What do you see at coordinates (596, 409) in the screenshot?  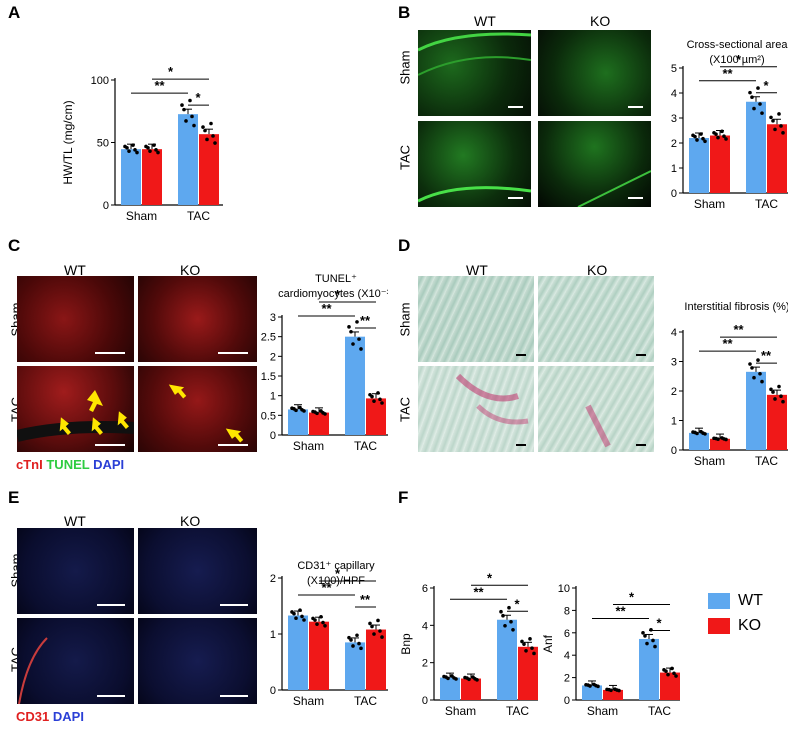 I see `d-img-ko-tac` at bounding box center [596, 409].